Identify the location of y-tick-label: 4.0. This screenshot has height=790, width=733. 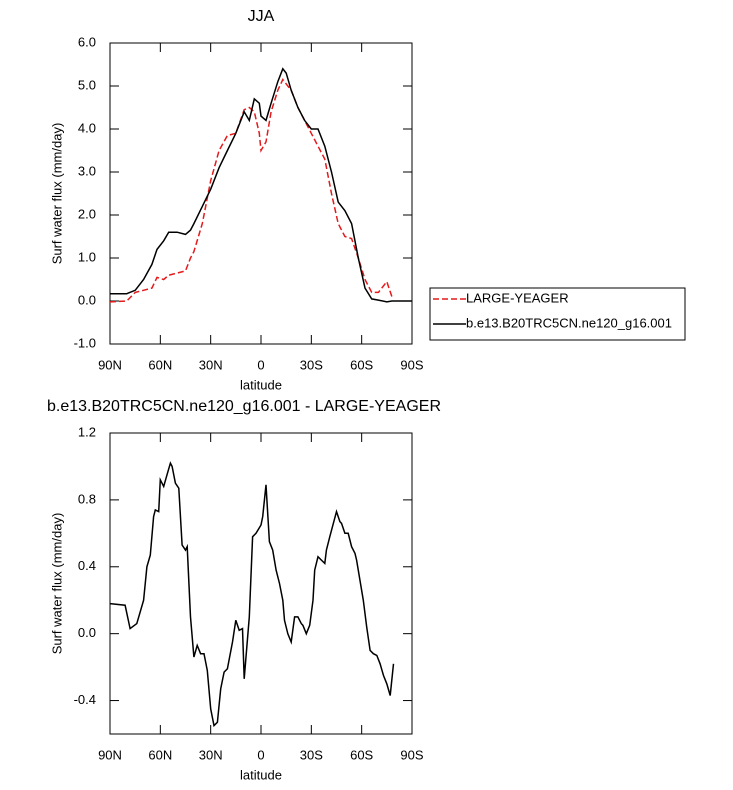
(87, 127).